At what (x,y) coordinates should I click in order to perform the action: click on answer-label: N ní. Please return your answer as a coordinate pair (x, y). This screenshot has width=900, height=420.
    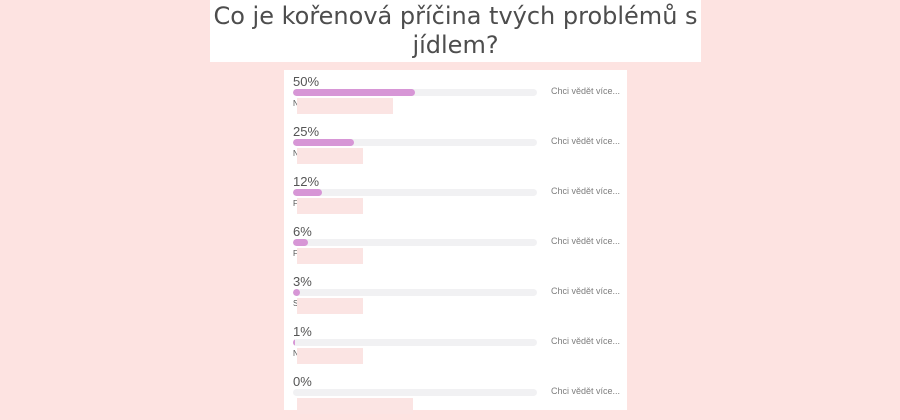
    Looking at the image, I should click on (353, 356).